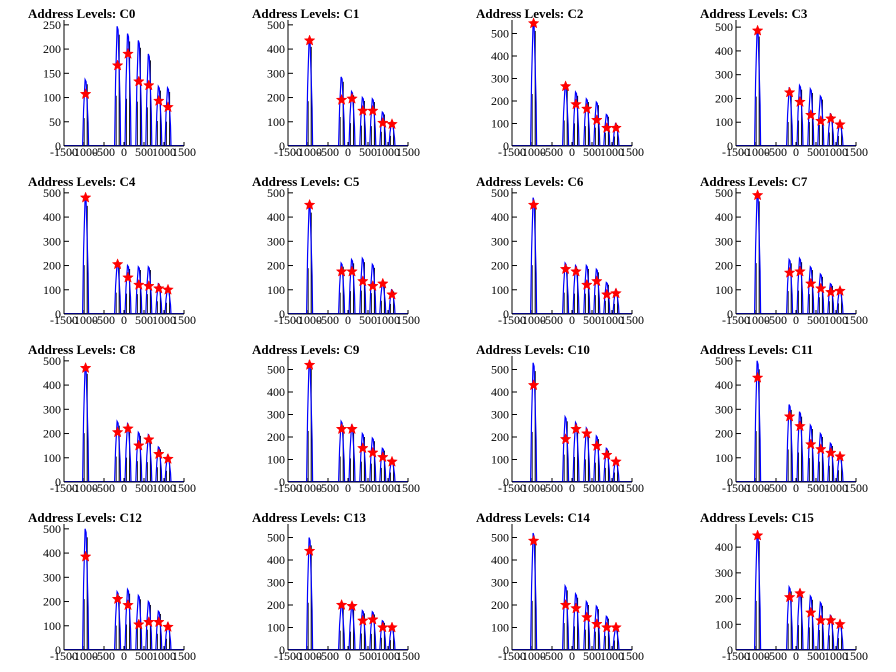  Describe the element at coordinates (754, 13) in the screenshot. I see `panel-title: Address Levels: C3` at that location.